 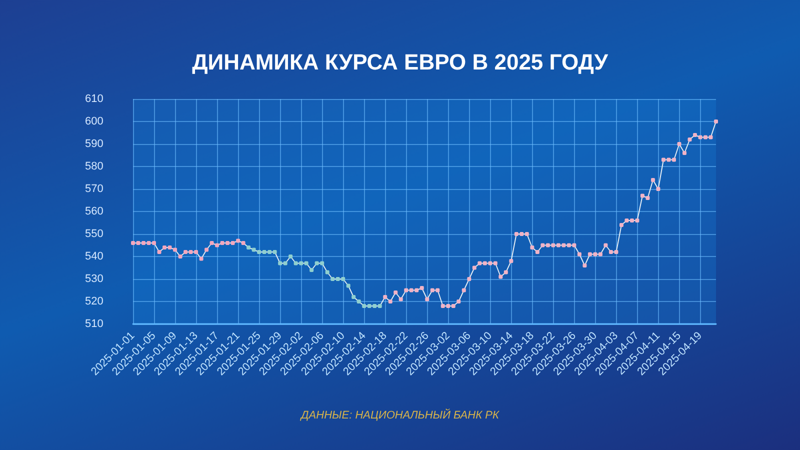 I want to click on y-tick-label: 560, so click(x=94, y=212).